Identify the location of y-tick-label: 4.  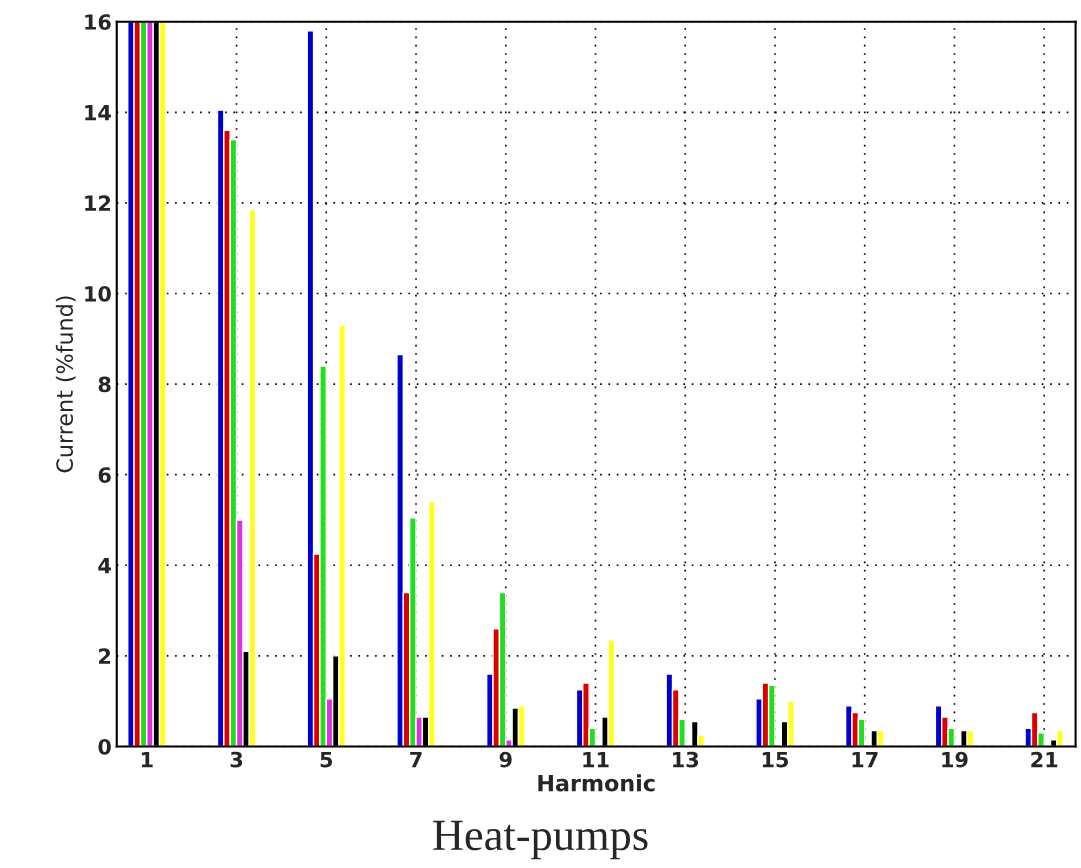
(104, 566).